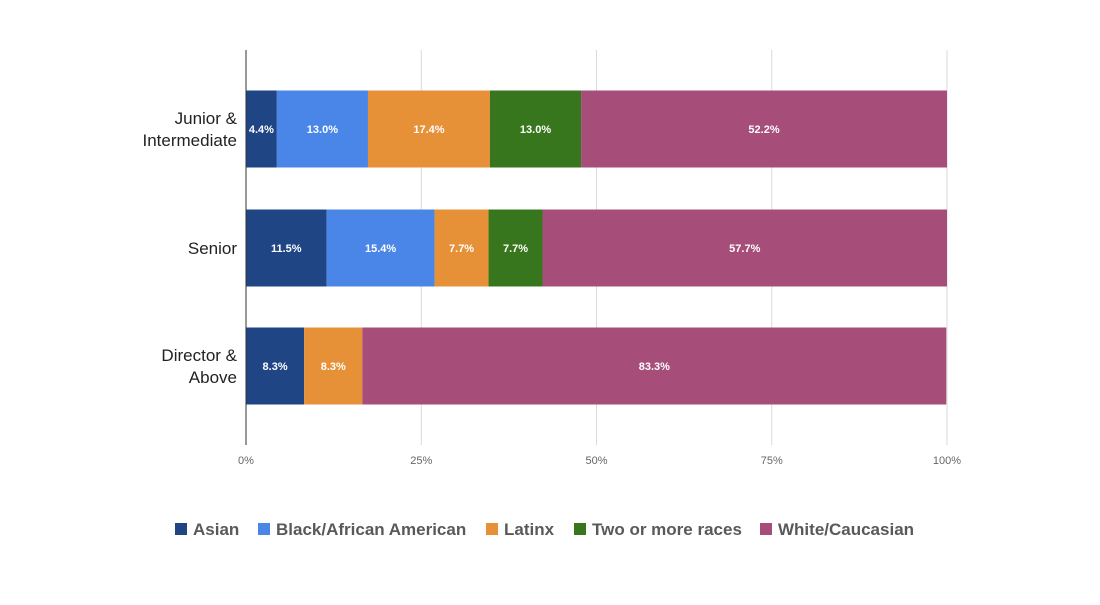 The height and width of the screenshot is (605, 1100). I want to click on category-label: Senior, so click(212, 248).